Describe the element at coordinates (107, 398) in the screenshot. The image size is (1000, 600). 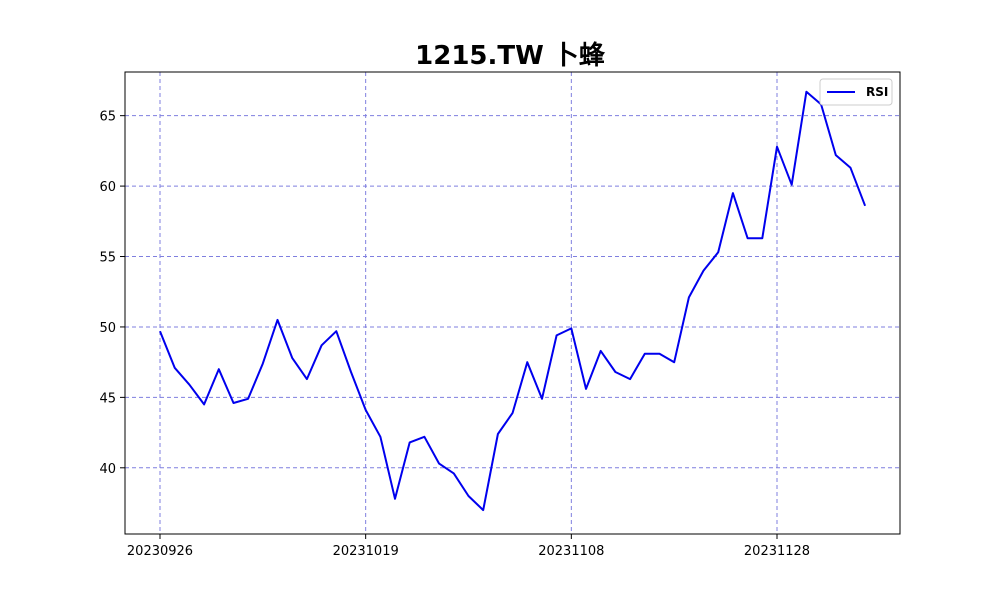
I see `y-tick-label: 45` at that location.